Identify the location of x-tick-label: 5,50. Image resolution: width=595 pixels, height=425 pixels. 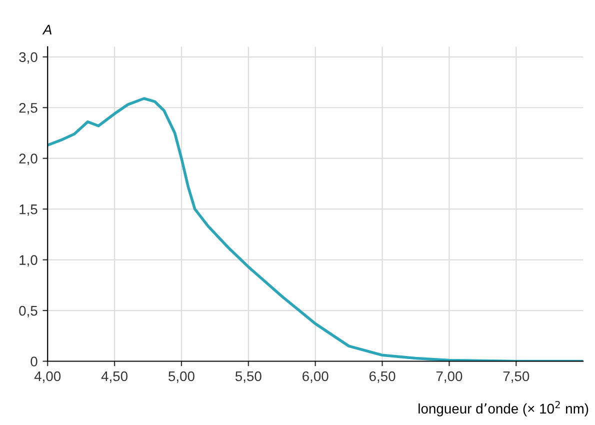
(248, 377).